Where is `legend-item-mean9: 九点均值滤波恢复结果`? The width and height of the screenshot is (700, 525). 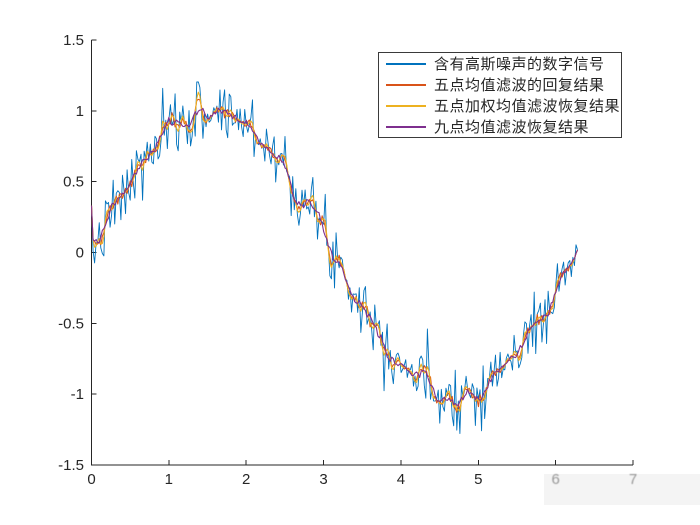 legend-item-mean9: 九点均值滤波恢复结果 is located at coordinates (500, 126).